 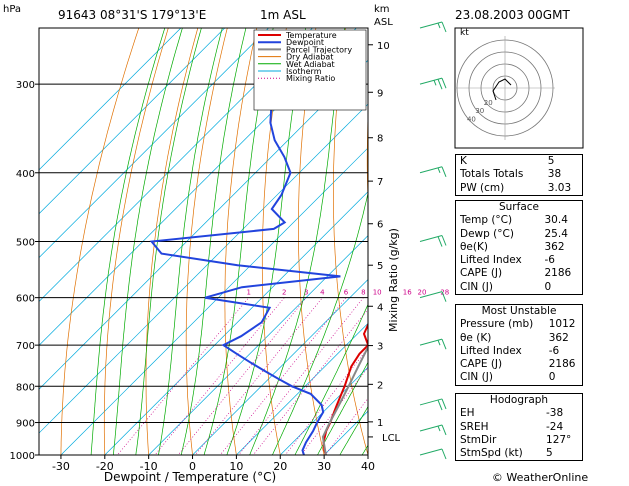 I want to click on index-value: 3.03, so click(x=559, y=187).